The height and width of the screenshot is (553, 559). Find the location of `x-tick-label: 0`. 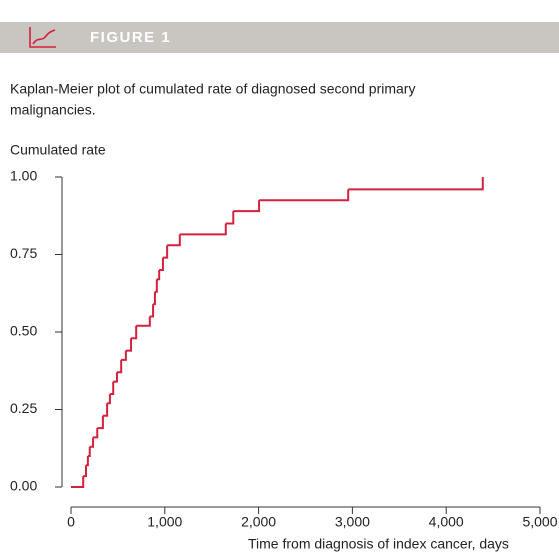

x-tick-label: 0 is located at coordinates (71, 522).